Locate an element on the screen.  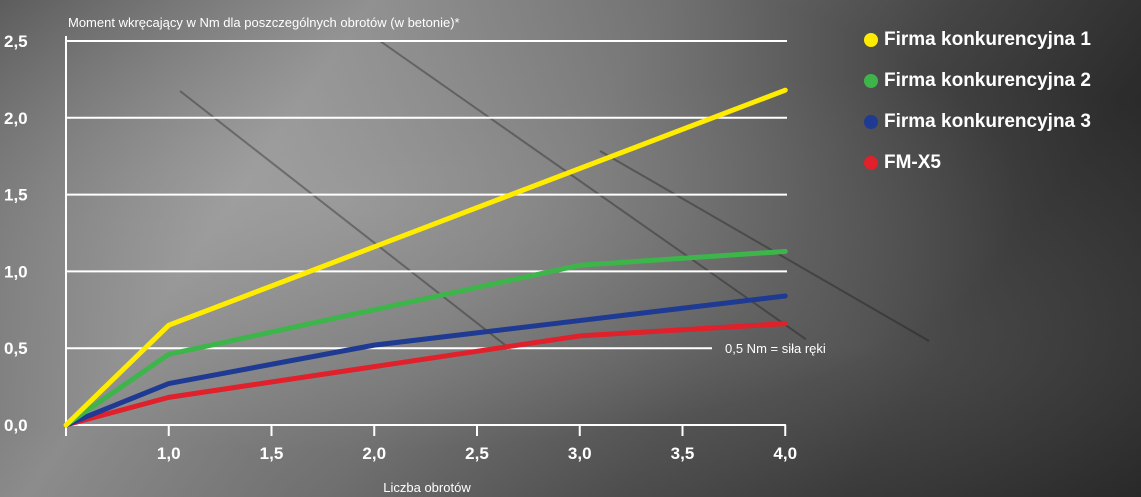
y-tick-label: 2,5 is located at coordinates (16, 41).